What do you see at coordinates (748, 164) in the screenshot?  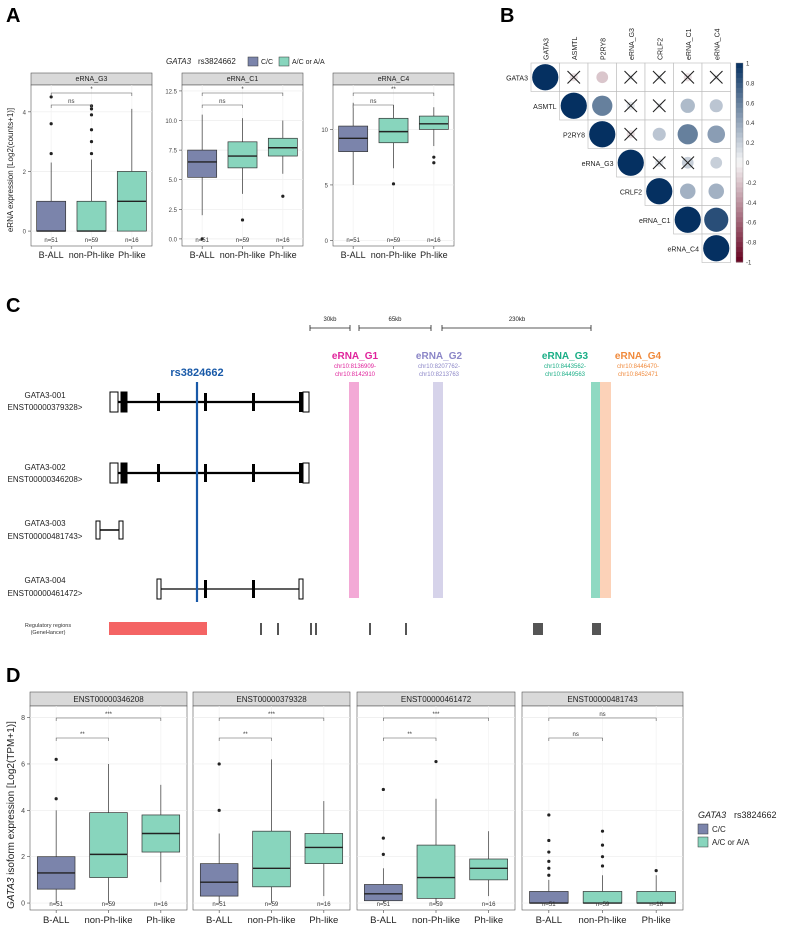 I see `color-scale-label: 0` at bounding box center [748, 164].